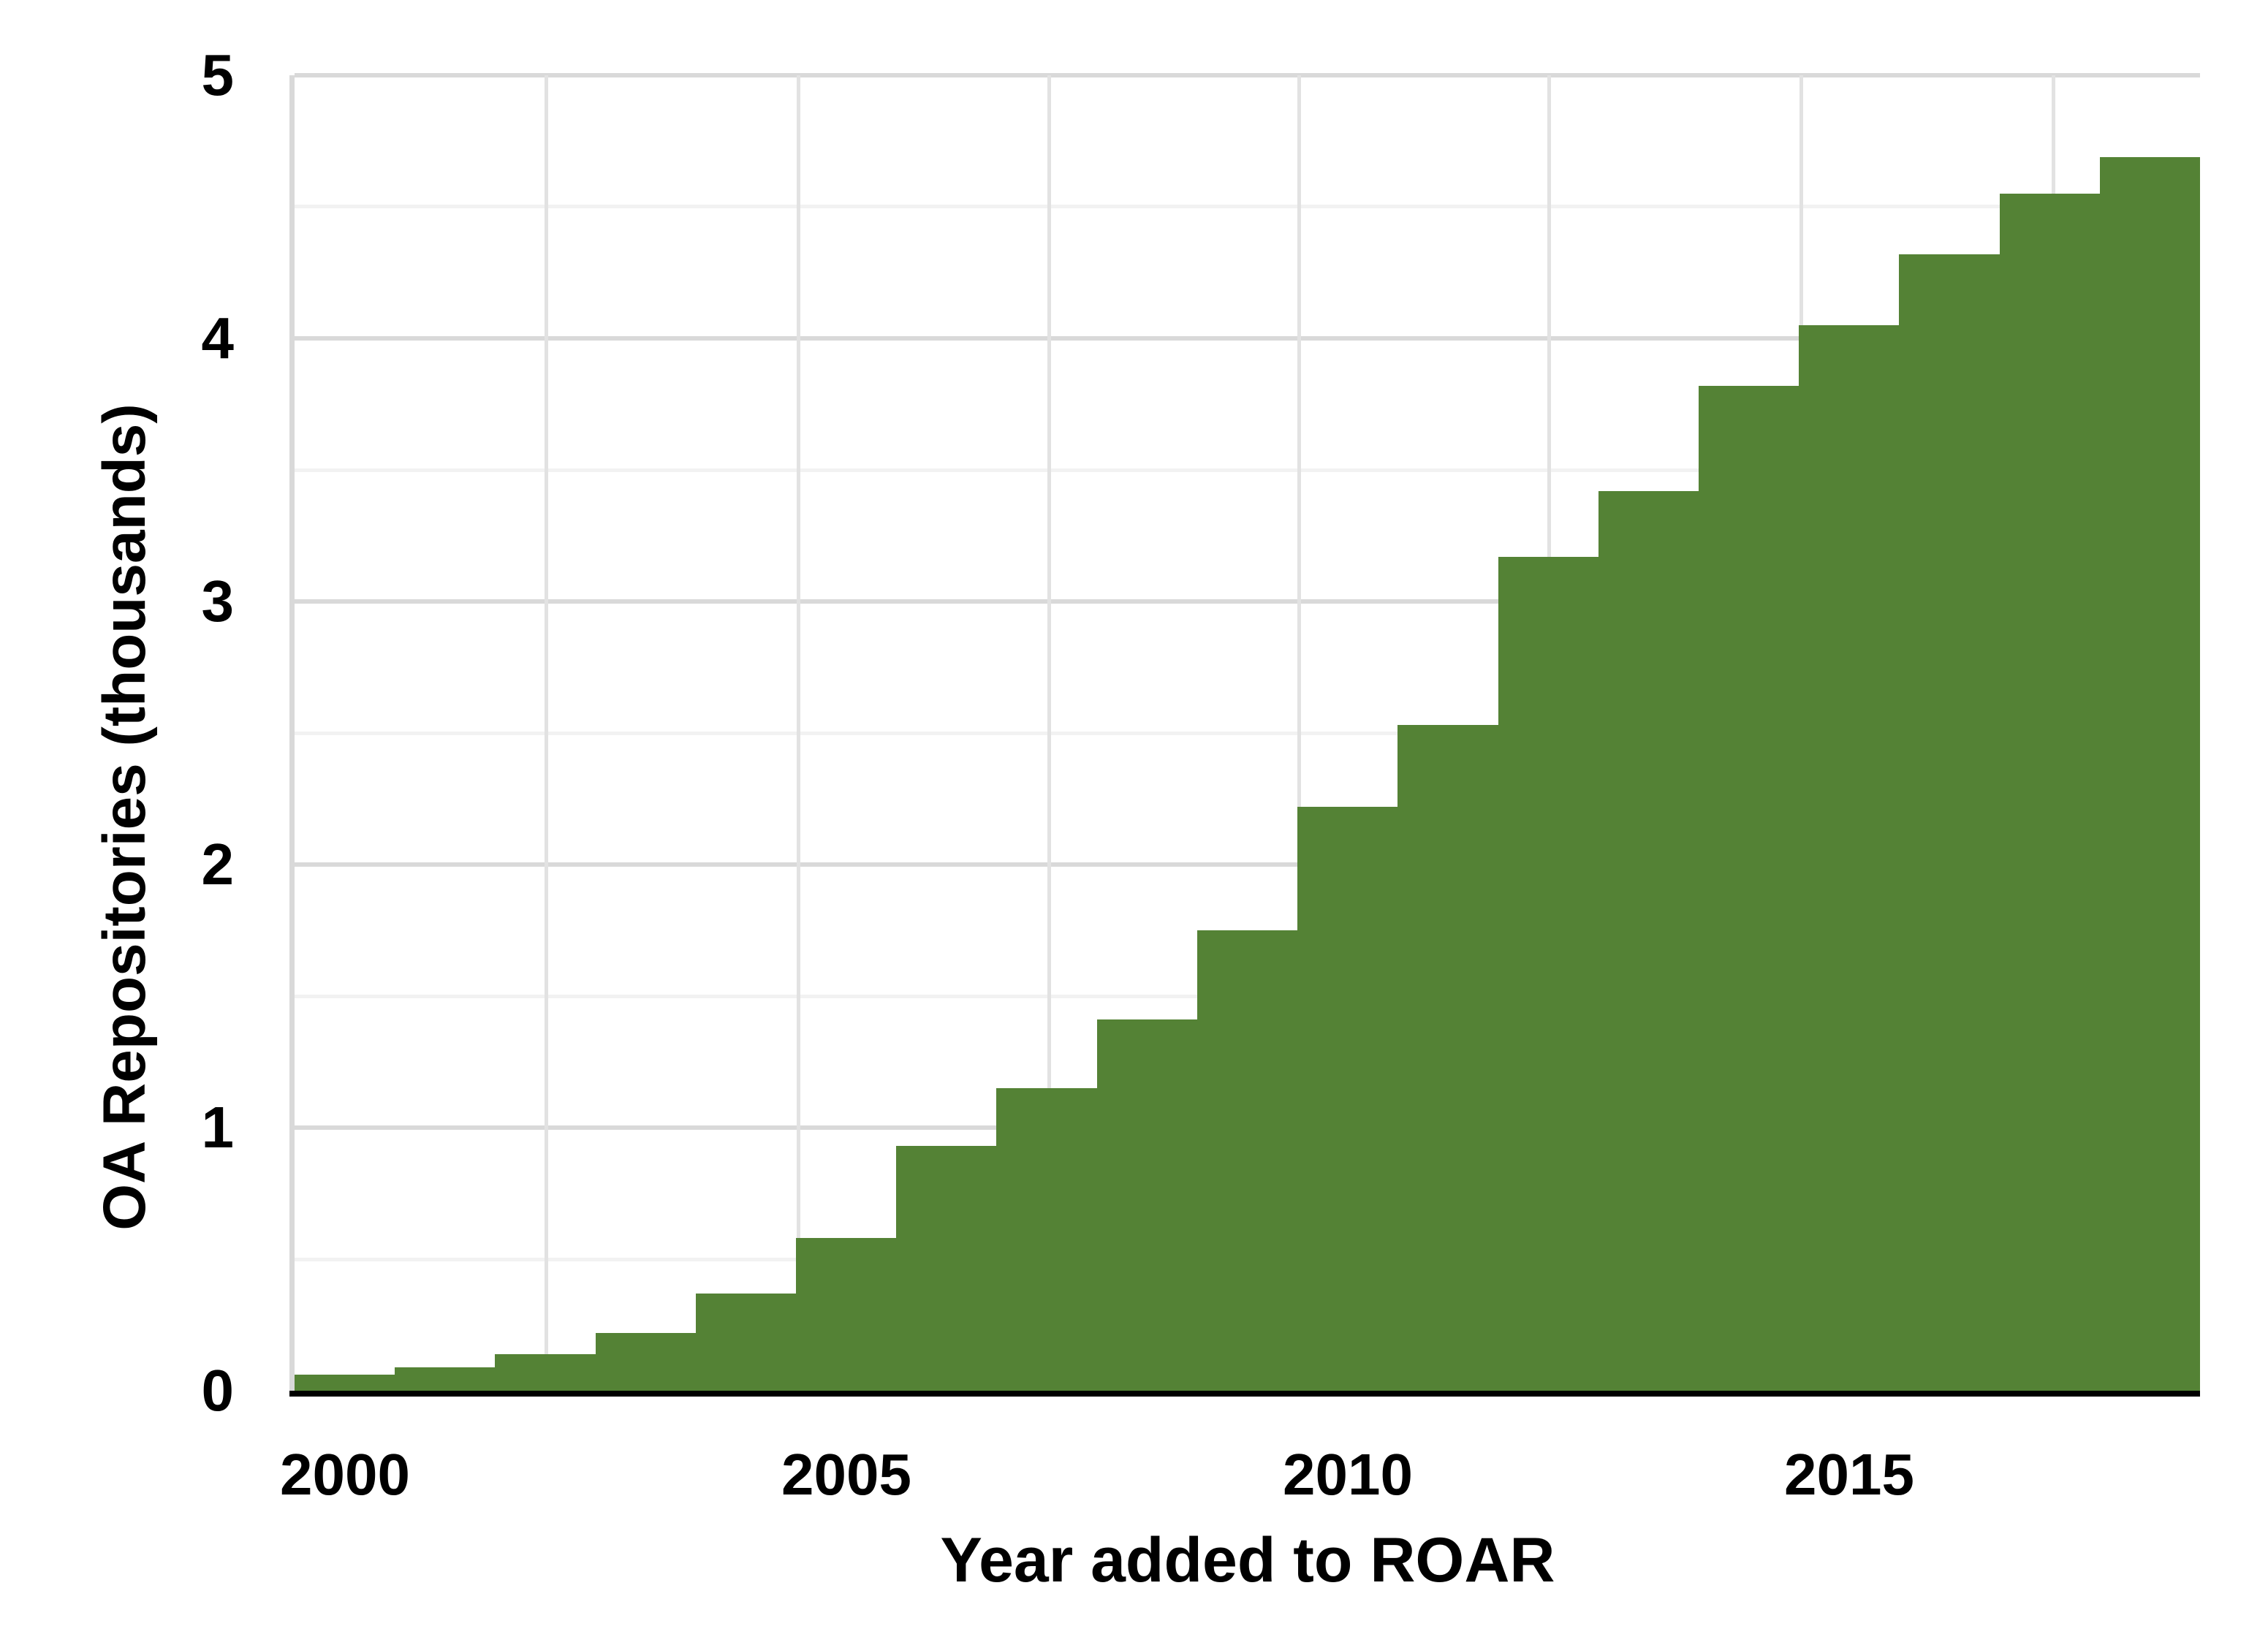 This screenshot has width=2268, height=1637. Describe the element at coordinates (292, 735) in the screenshot. I see `y-axis-line` at that location.